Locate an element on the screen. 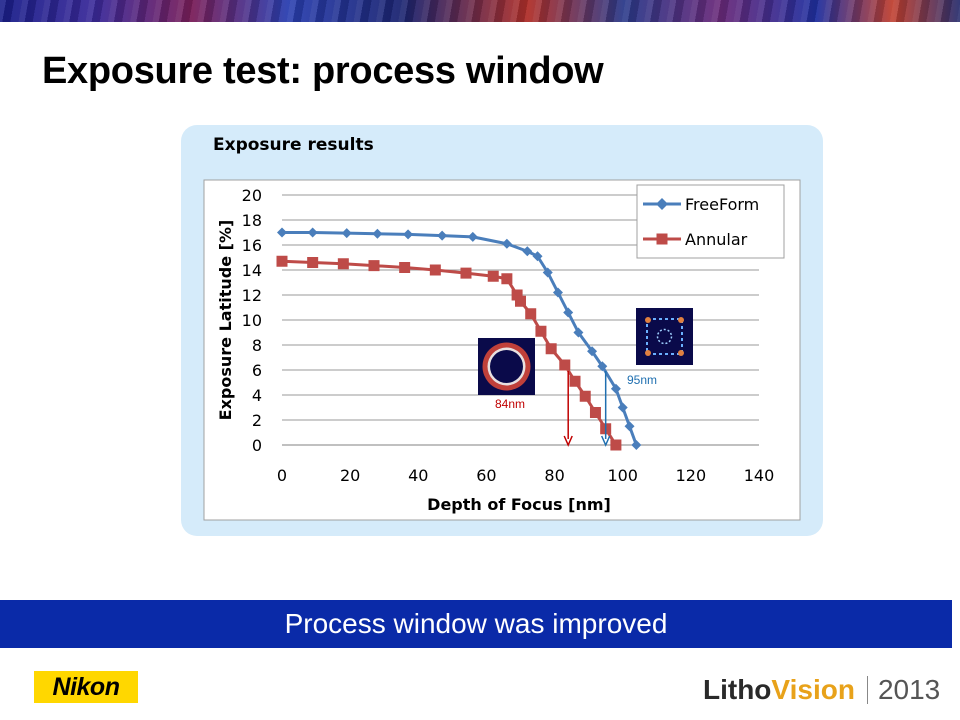  chart-legend: FreeForm Annular is located at coordinates (710, 221).